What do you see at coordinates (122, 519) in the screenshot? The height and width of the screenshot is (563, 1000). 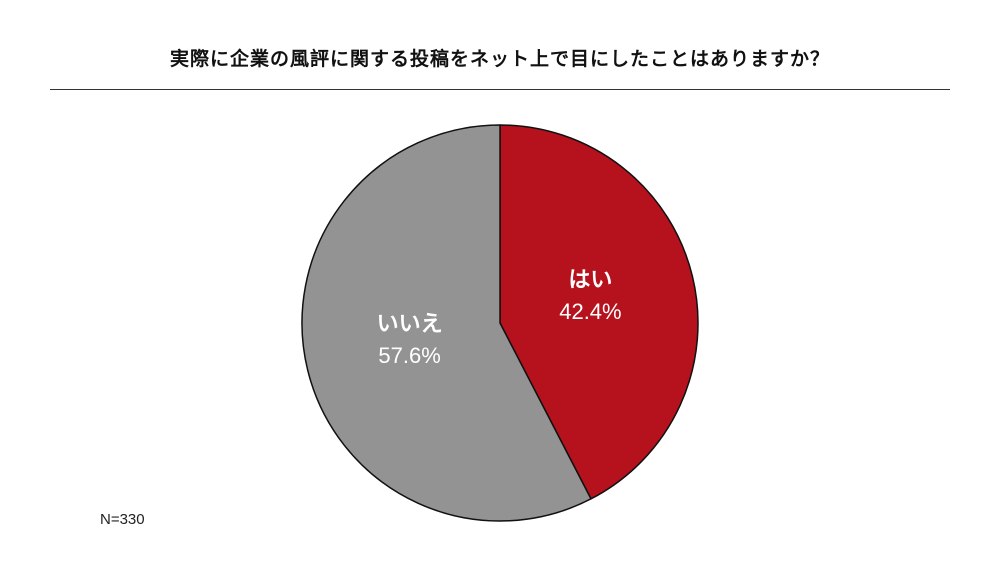 I see `sample-size-note: N=330` at bounding box center [122, 519].